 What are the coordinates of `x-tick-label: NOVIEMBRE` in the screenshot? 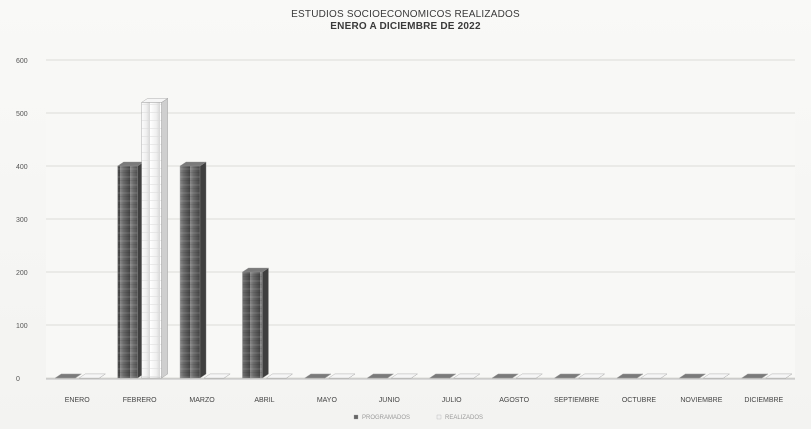 It's located at (701, 400).